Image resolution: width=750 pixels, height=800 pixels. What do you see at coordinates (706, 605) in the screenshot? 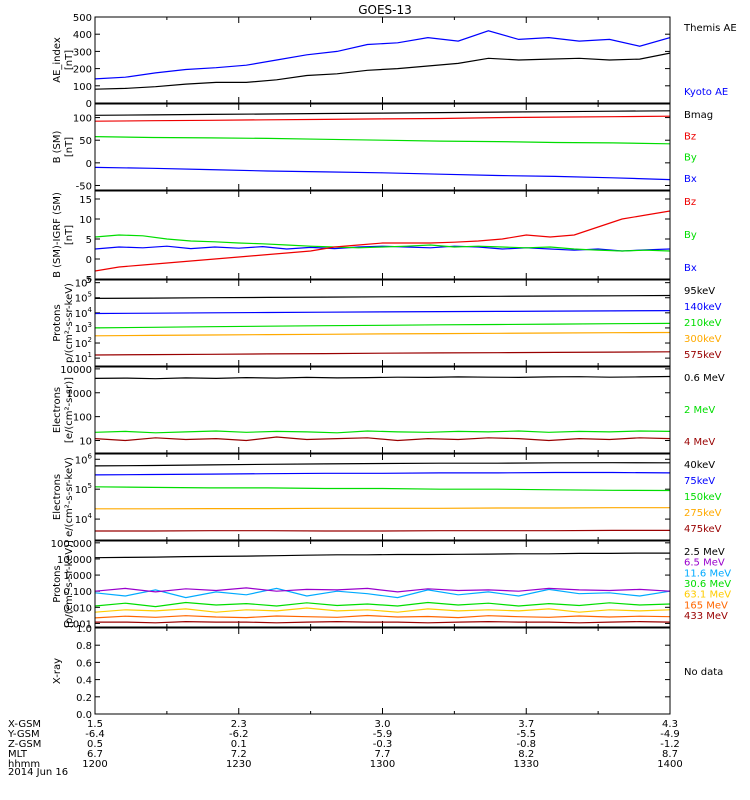
I see `legend-entry: 165 MeV` at bounding box center [706, 605].